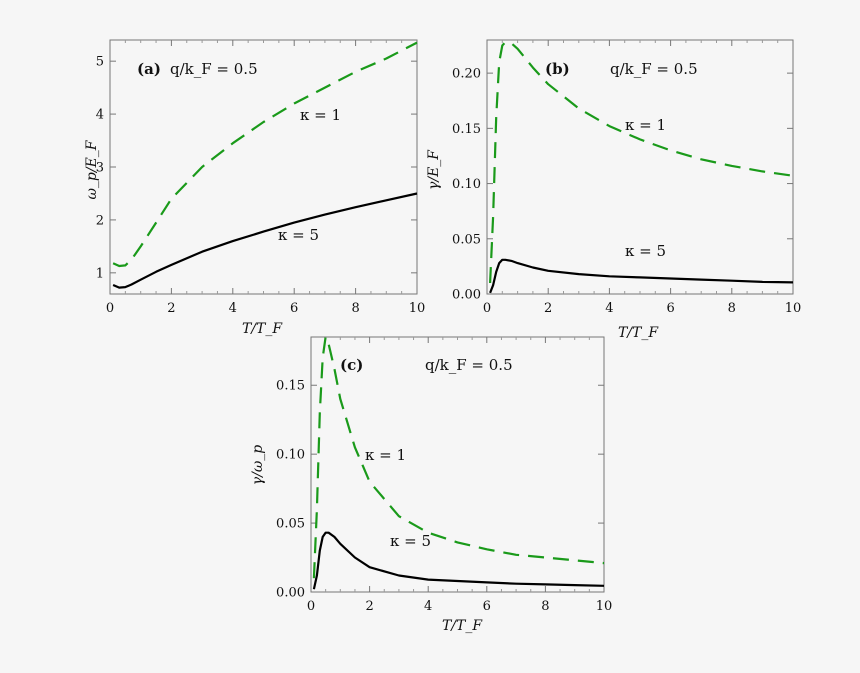  What do you see at coordinates (466, 74) in the screenshot?
I see `y-tick-label: 0.20` at bounding box center [466, 74].